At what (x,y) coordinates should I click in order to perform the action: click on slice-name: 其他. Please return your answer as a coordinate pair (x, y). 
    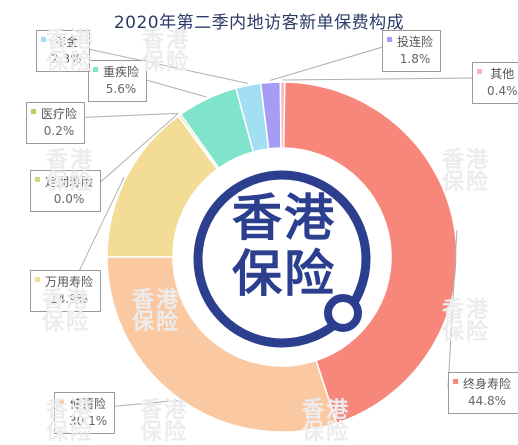
    Looking at the image, I should click on (502, 74).